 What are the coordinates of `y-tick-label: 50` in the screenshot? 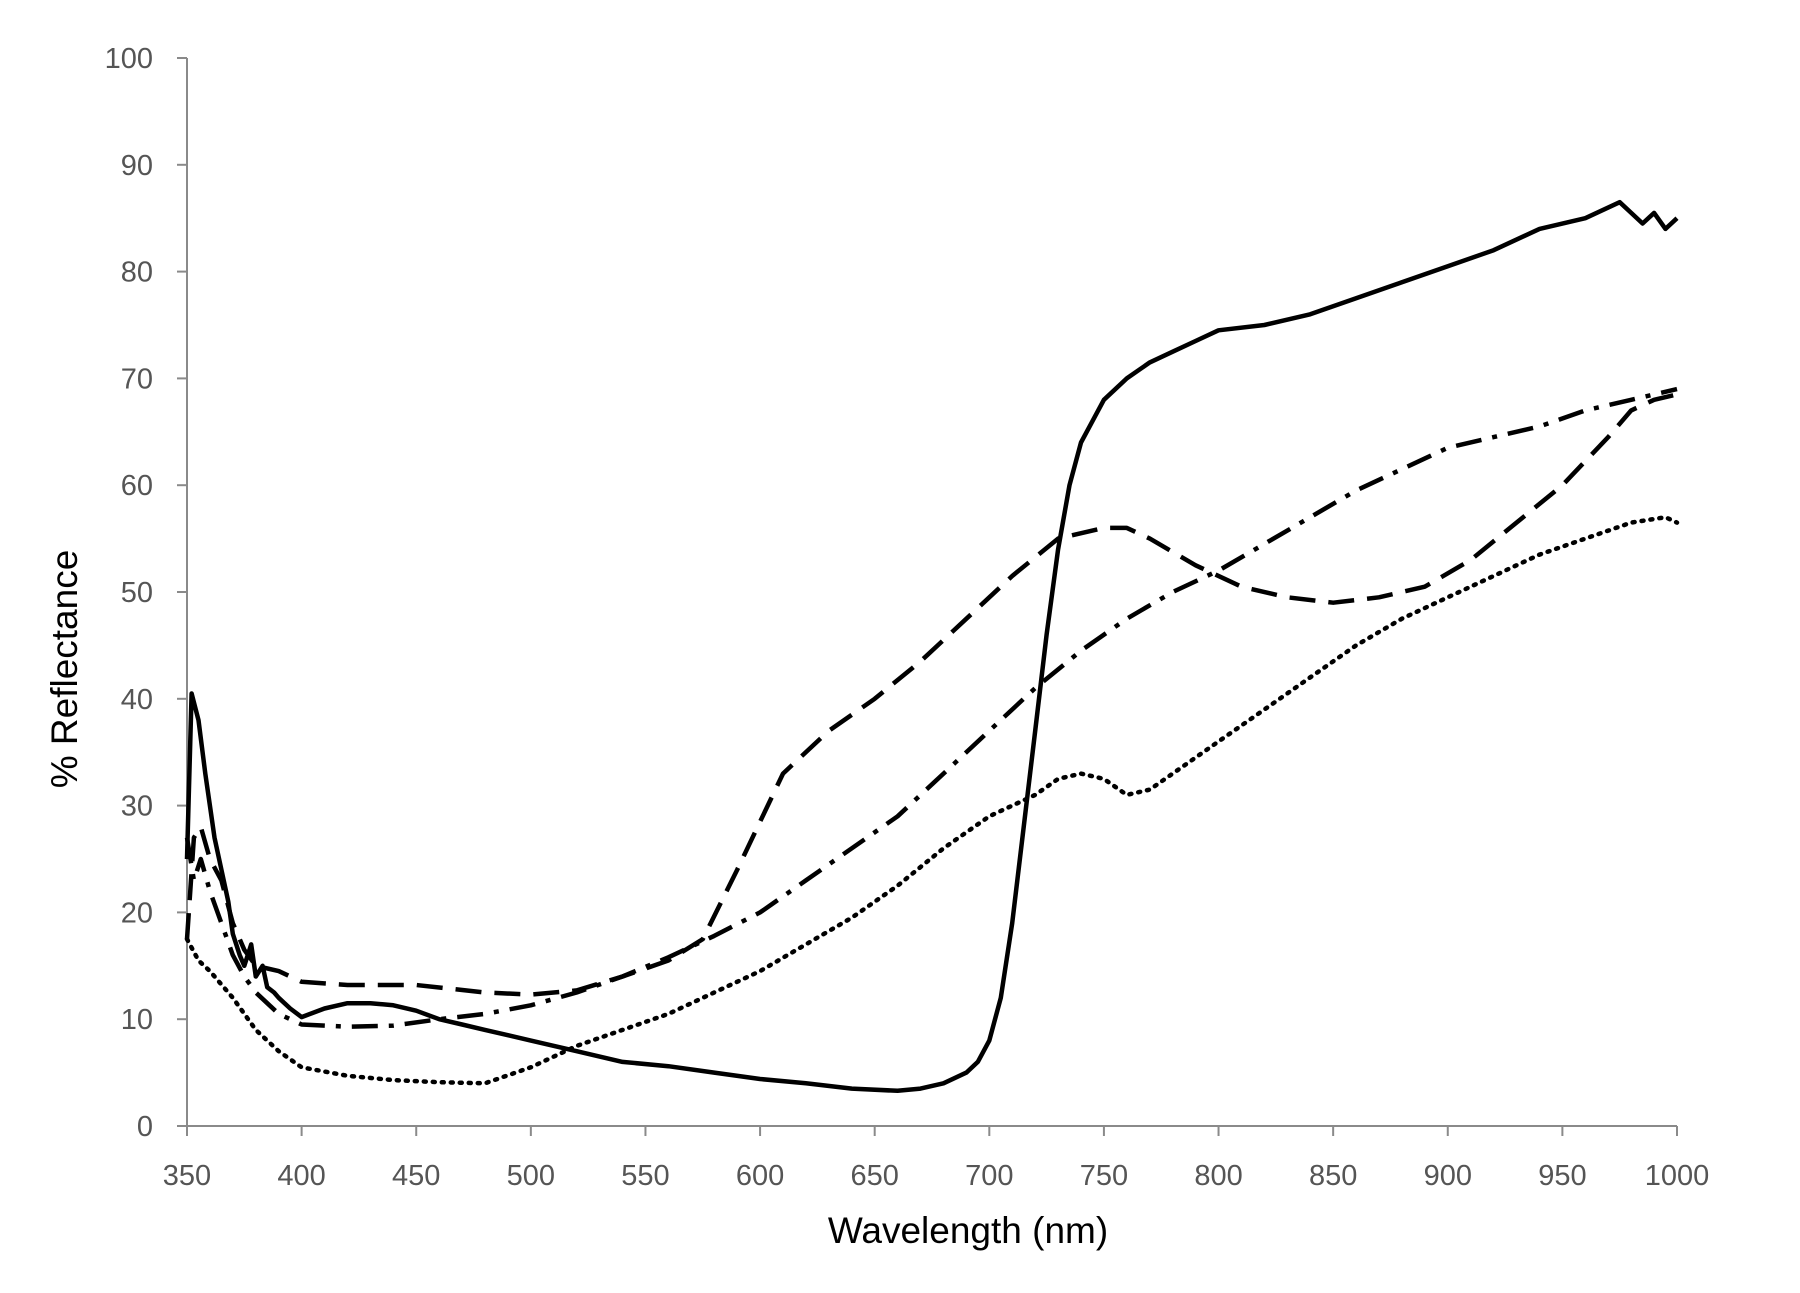 It's located at (137, 593).